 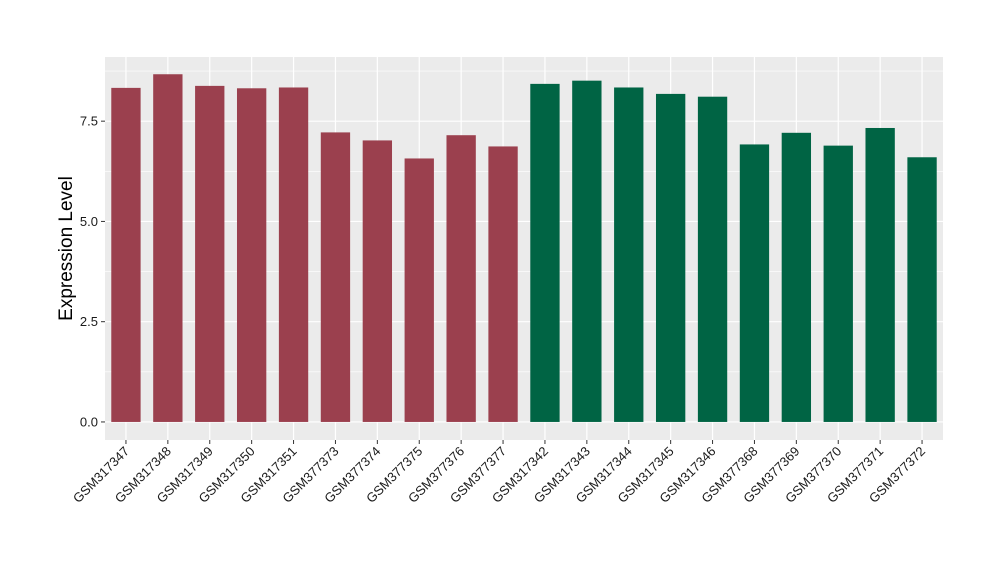 I want to click on bar-GSM377368, so click(x=754, y=283).